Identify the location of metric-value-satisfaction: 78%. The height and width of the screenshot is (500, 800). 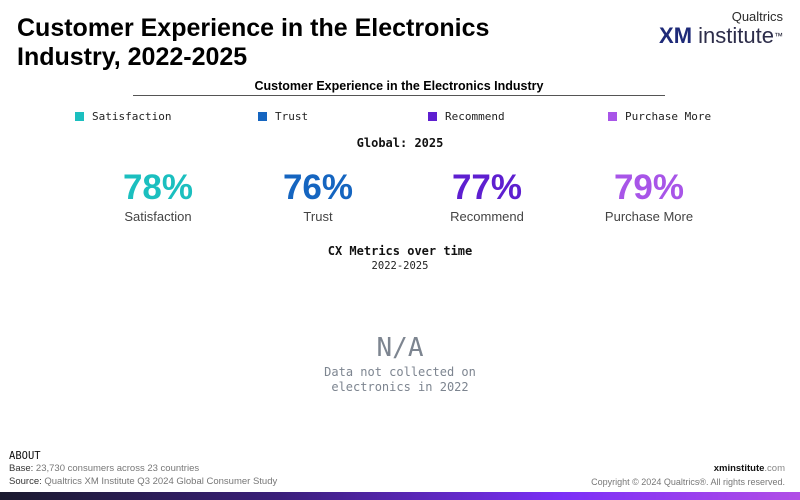
(158, 187).